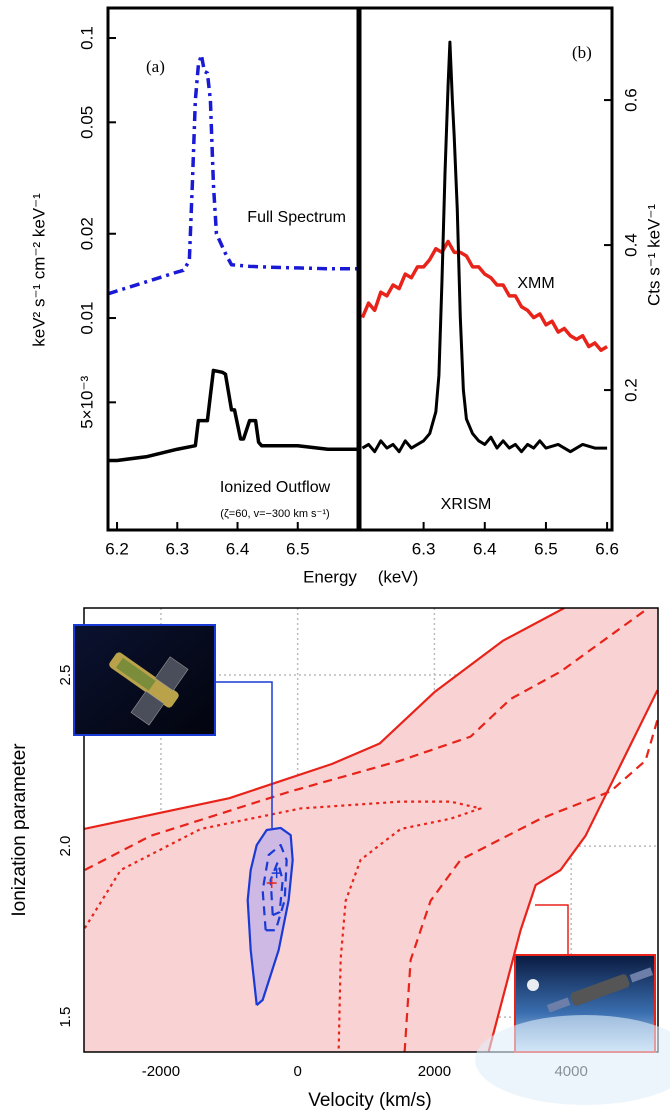 The image size is (670, 1118). I want to click on y-tick-label: 5×10⁻³, so click(86, 402).